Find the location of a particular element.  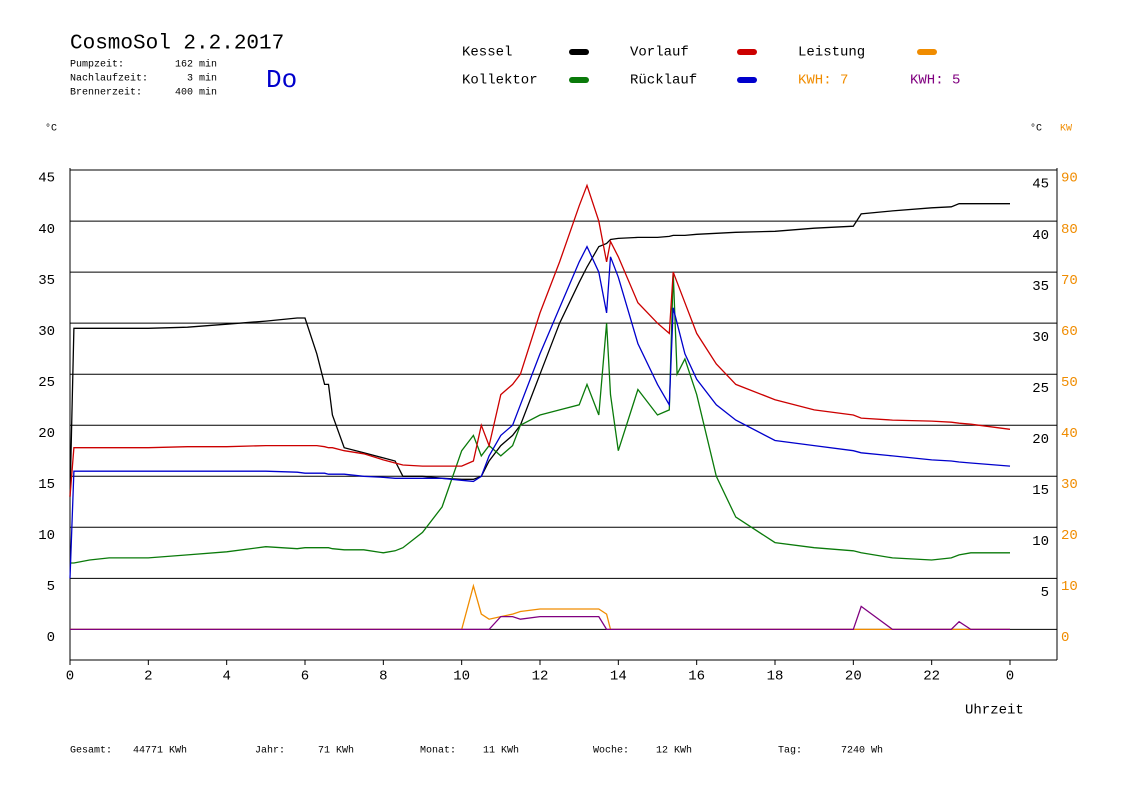

y-right-tick-label: 15 is located at coordinates (1040, 491).